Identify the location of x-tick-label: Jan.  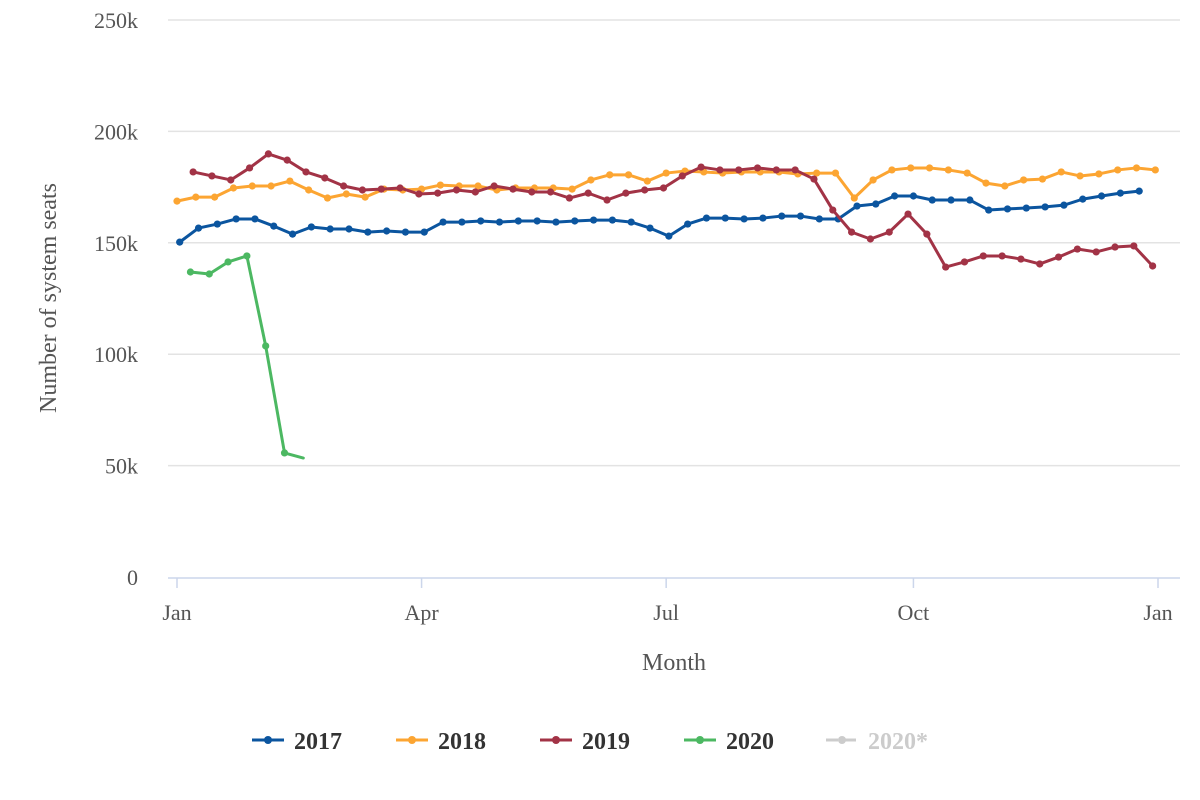
(176, 612).